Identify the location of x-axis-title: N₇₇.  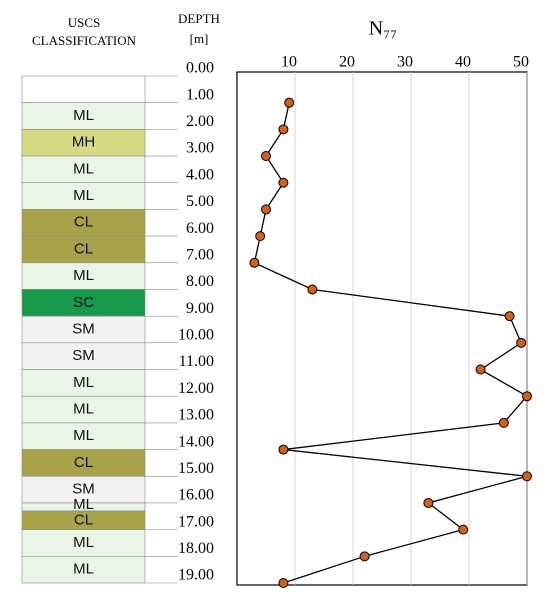
(383, 29).